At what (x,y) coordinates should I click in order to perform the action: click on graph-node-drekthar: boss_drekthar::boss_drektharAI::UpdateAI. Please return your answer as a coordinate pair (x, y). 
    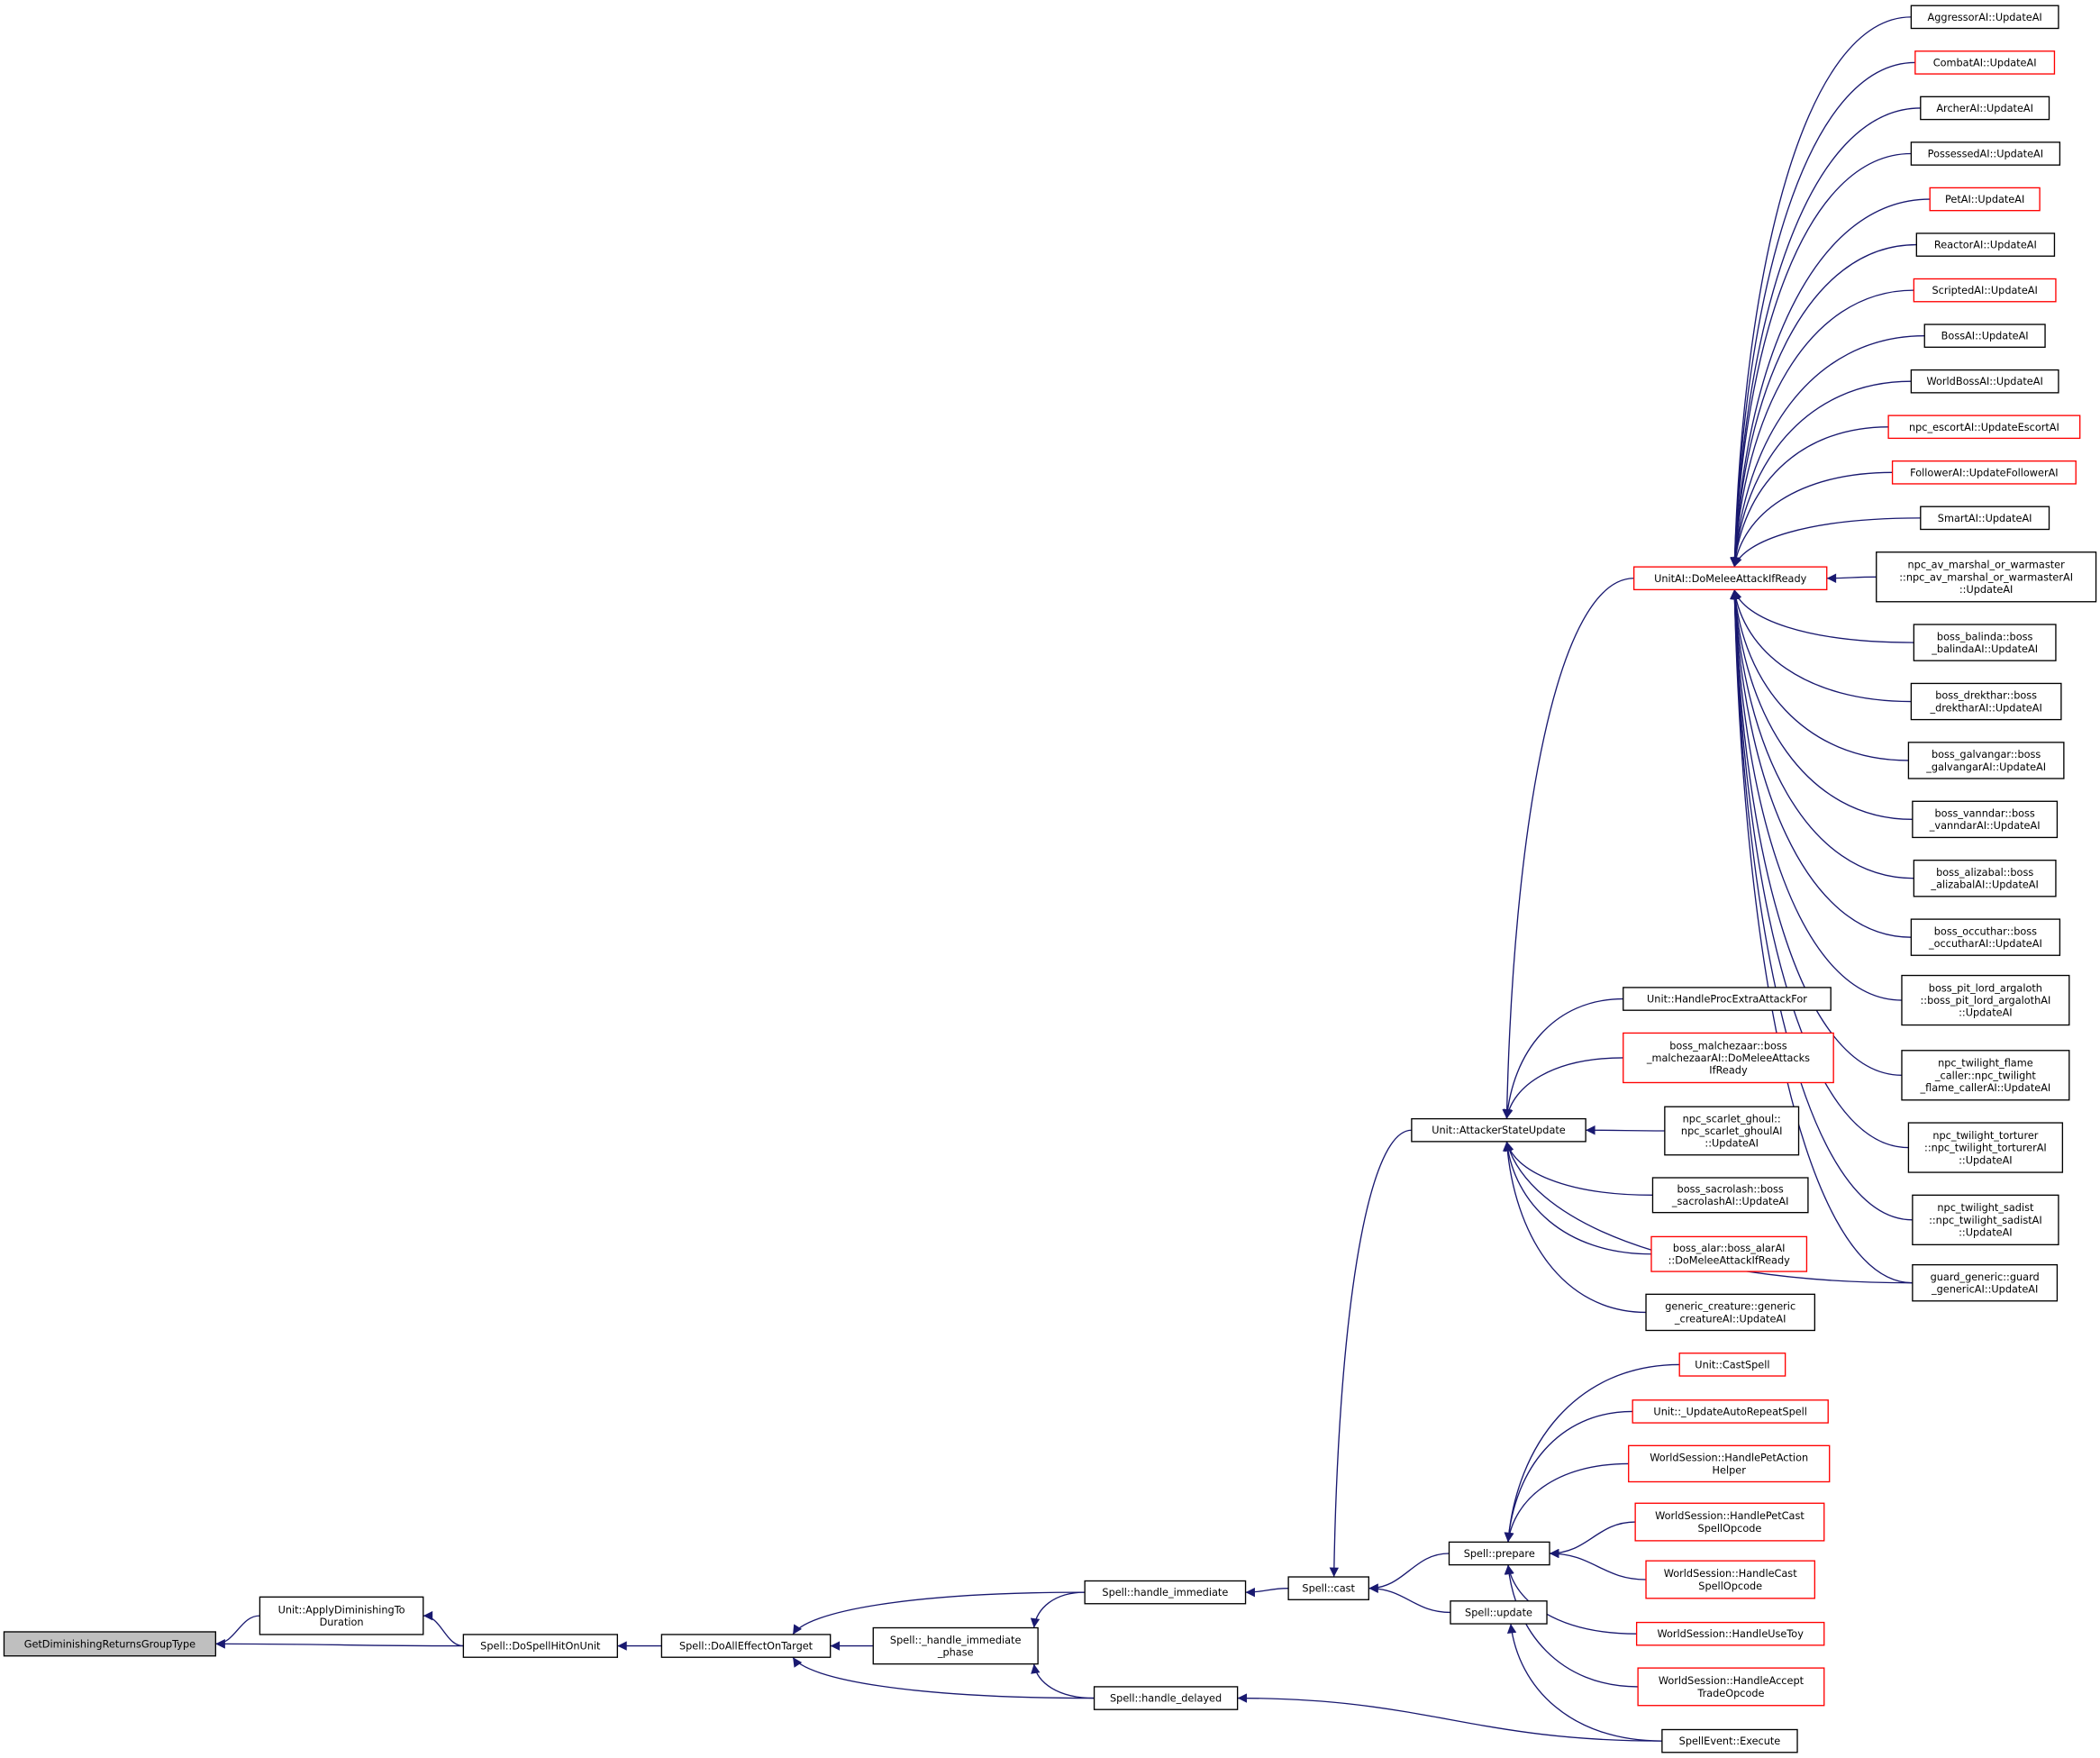
    Looking at the image, I should click on (1986, 701).